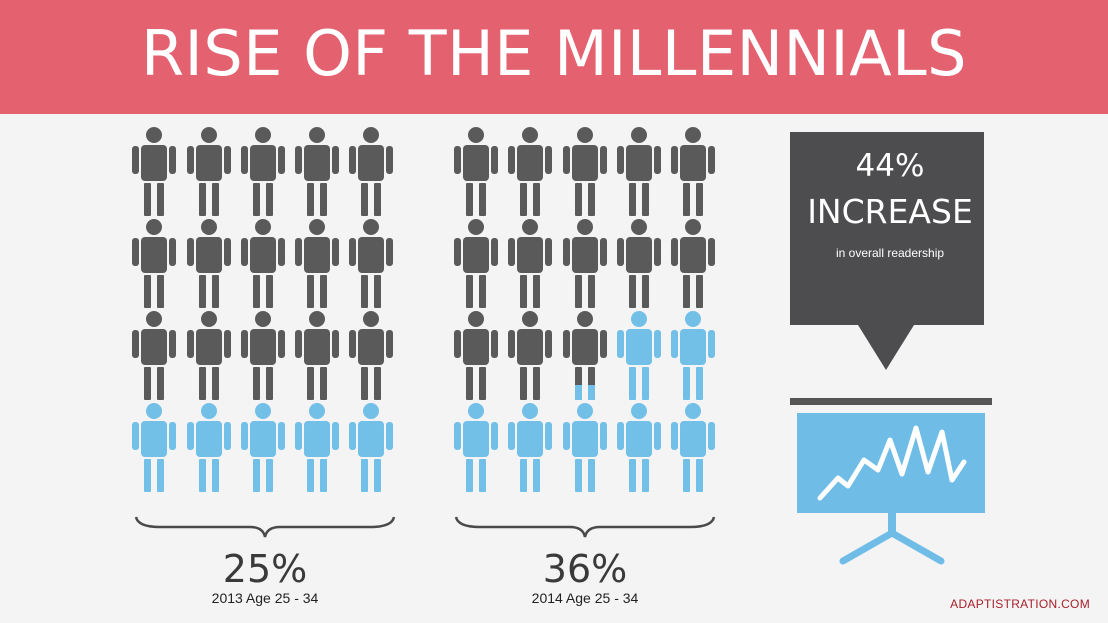  I want to click on brace-2014, so click(585, 527).